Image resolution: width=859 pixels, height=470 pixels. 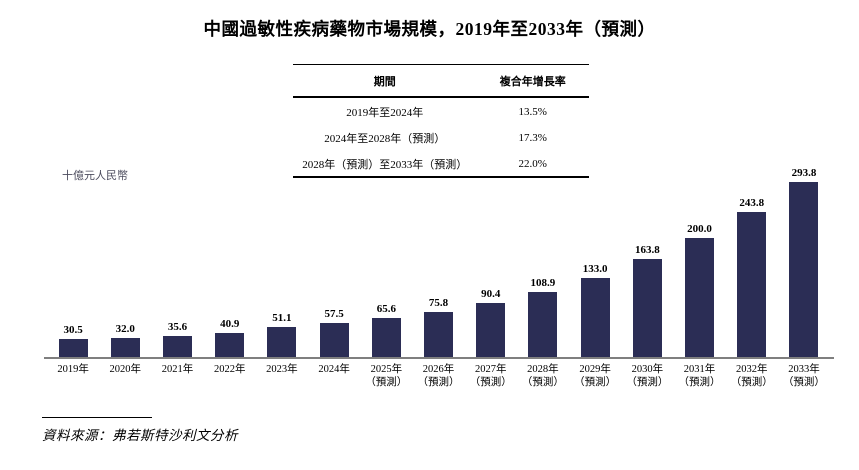 What do you see at coordinates (699, 369) in the screenshot?
I see `x-axis-label-year: 2031年` at bounding box center [699, 369].